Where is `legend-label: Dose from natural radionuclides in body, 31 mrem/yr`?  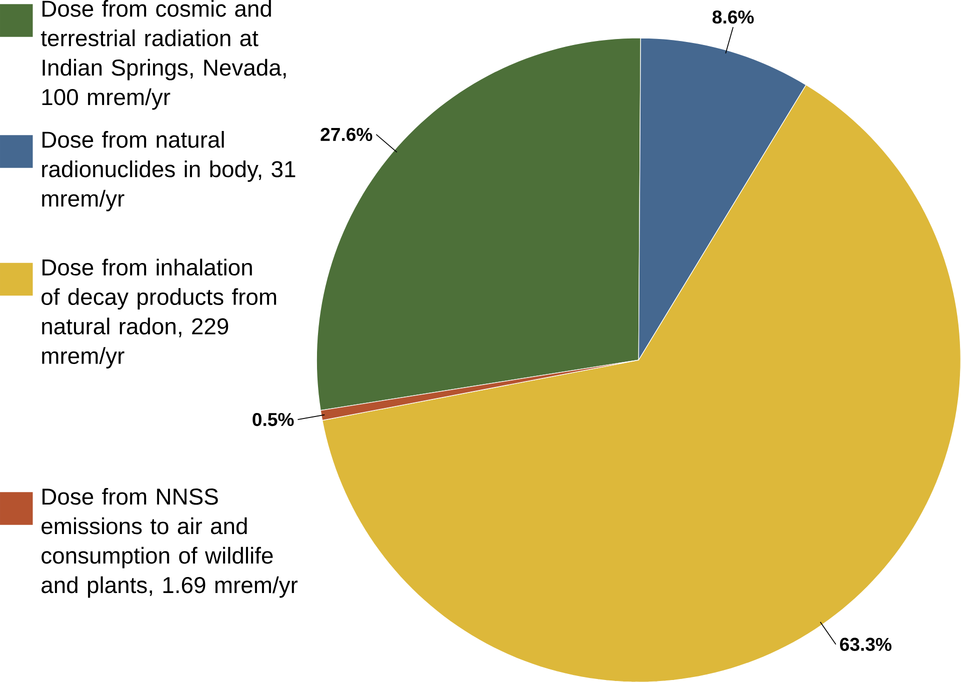 legend-label: Dose from natural radionuclides in body, 31 mrem/yr is located at coordinates (169, 171).